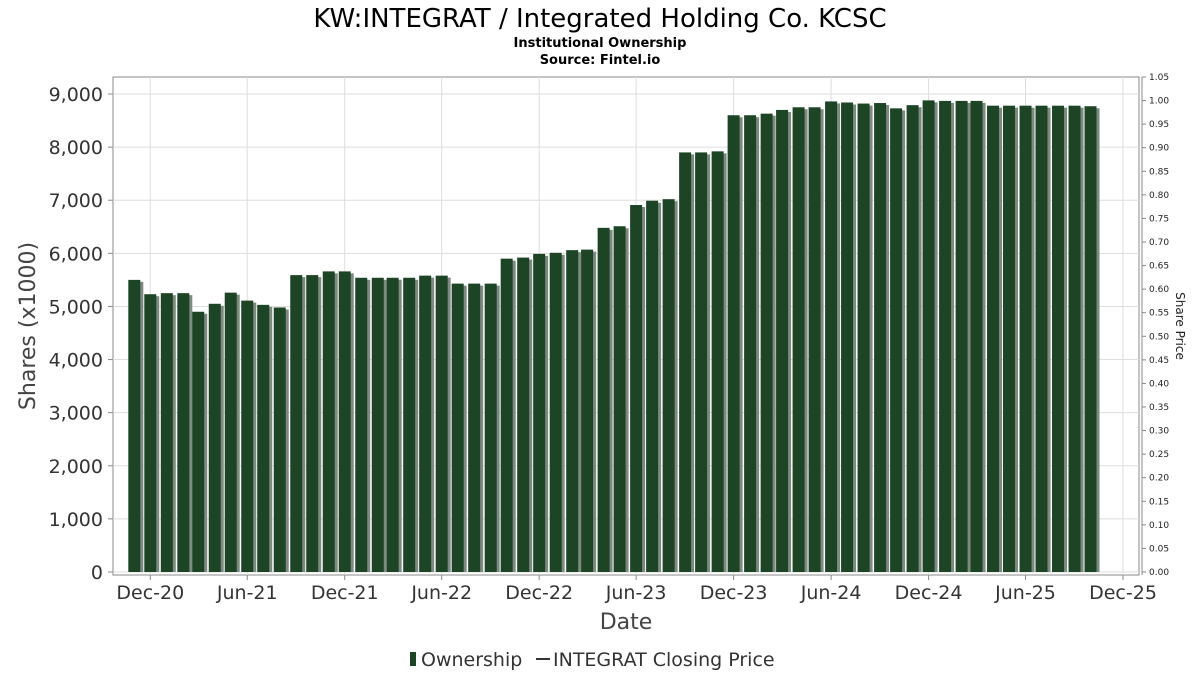 Image resolution: width=1200 pixels, height=675 pixels. What do you see at coordinates (76, 307) in the screenshot?
I see `y-tick-label: 5,000` at bounding box center [76, 307].